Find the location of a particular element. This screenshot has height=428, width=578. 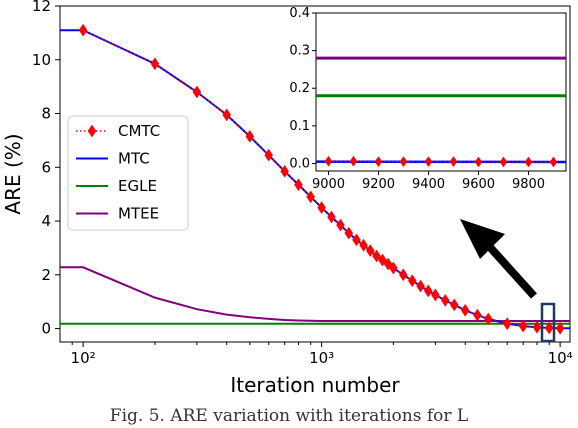

inset-series-cmtc-line is located at coordinates (441, 161).